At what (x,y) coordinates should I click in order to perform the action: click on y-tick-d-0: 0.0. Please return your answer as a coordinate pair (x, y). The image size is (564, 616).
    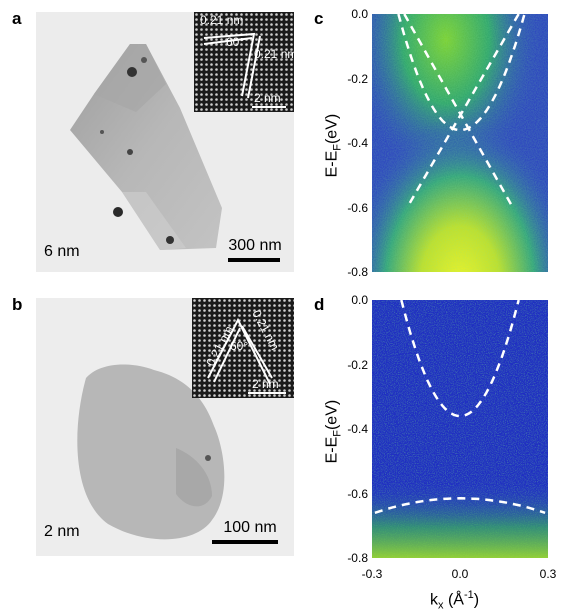
    Looking at the image, I should click on (359, 300).